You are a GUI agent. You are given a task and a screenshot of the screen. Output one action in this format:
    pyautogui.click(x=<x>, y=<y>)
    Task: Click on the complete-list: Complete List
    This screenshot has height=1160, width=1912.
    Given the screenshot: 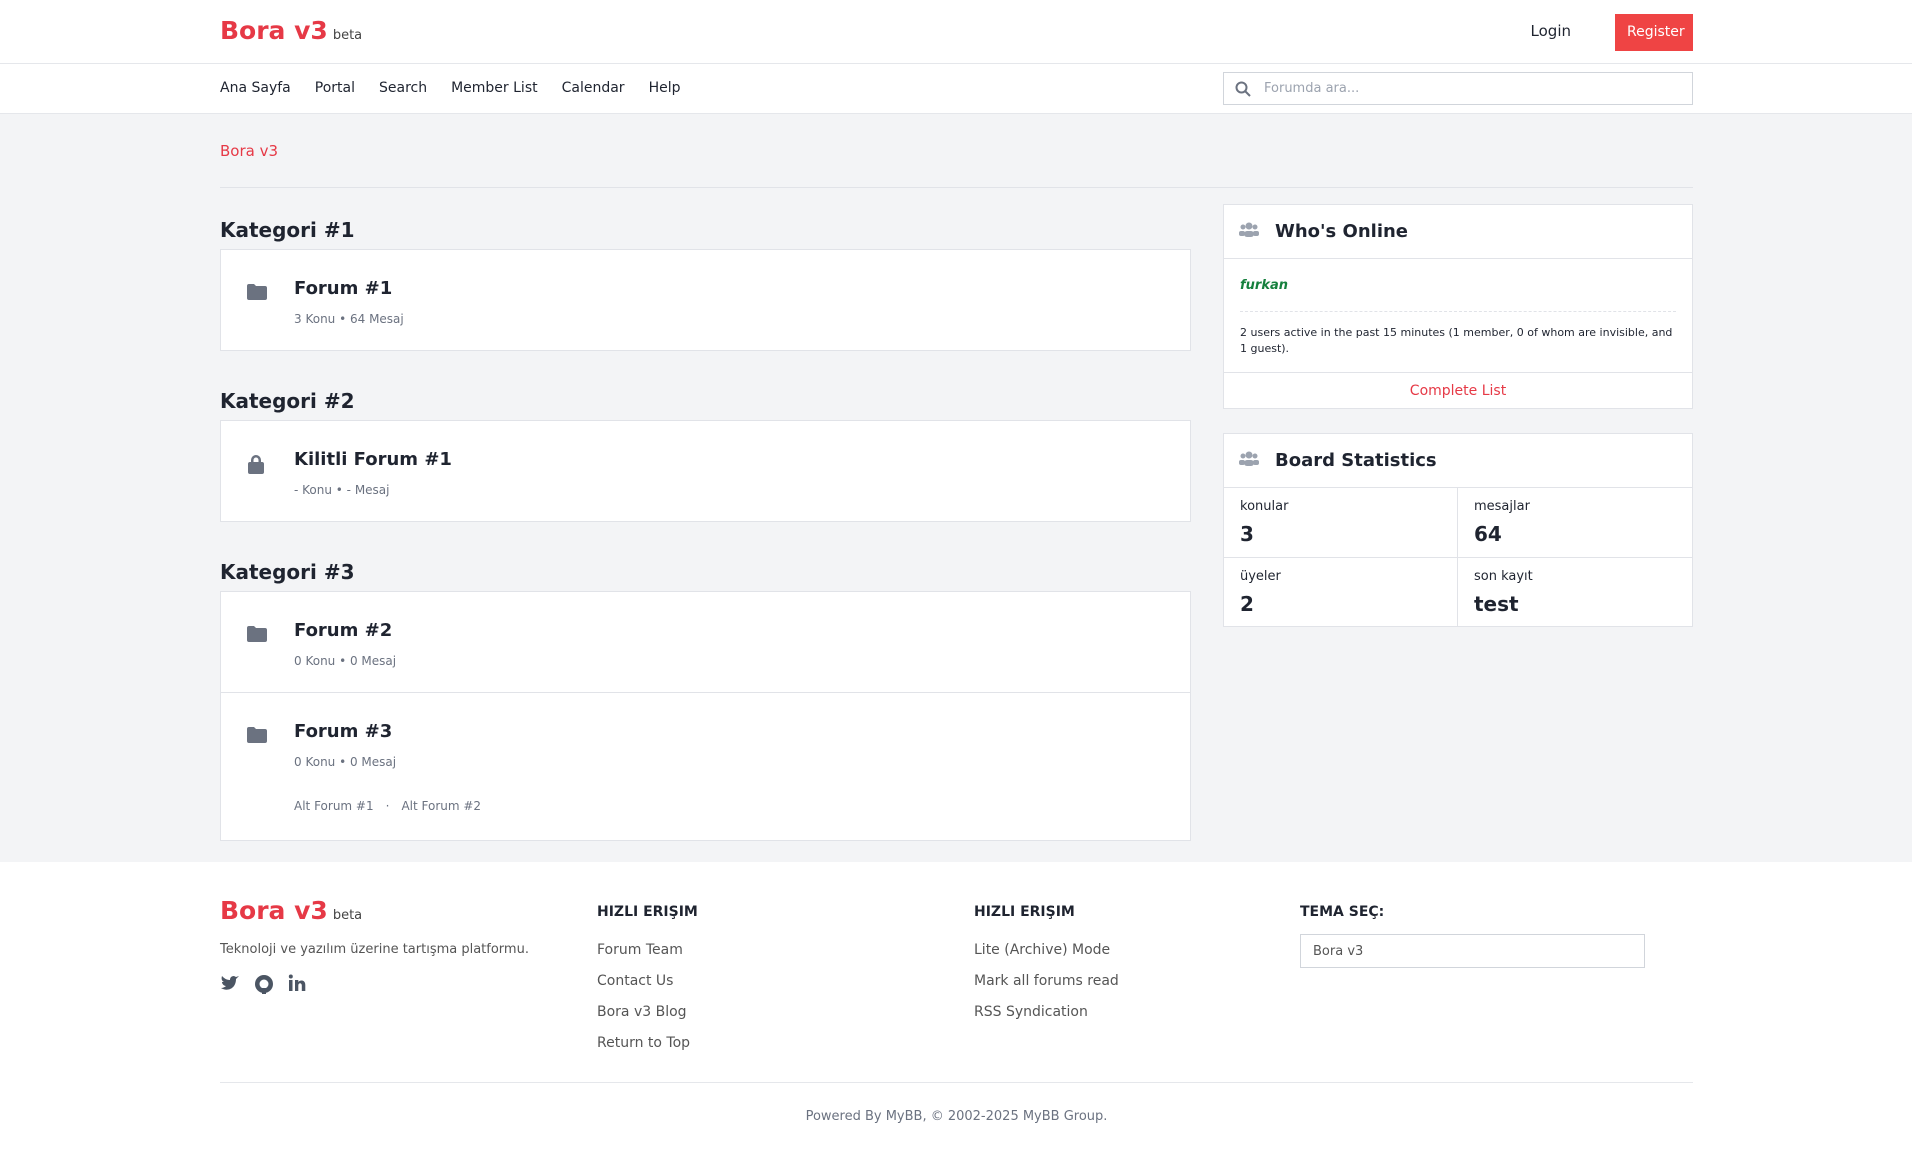 What is the action you would take?
    pyautogui.click(x=1458, y=390)
    